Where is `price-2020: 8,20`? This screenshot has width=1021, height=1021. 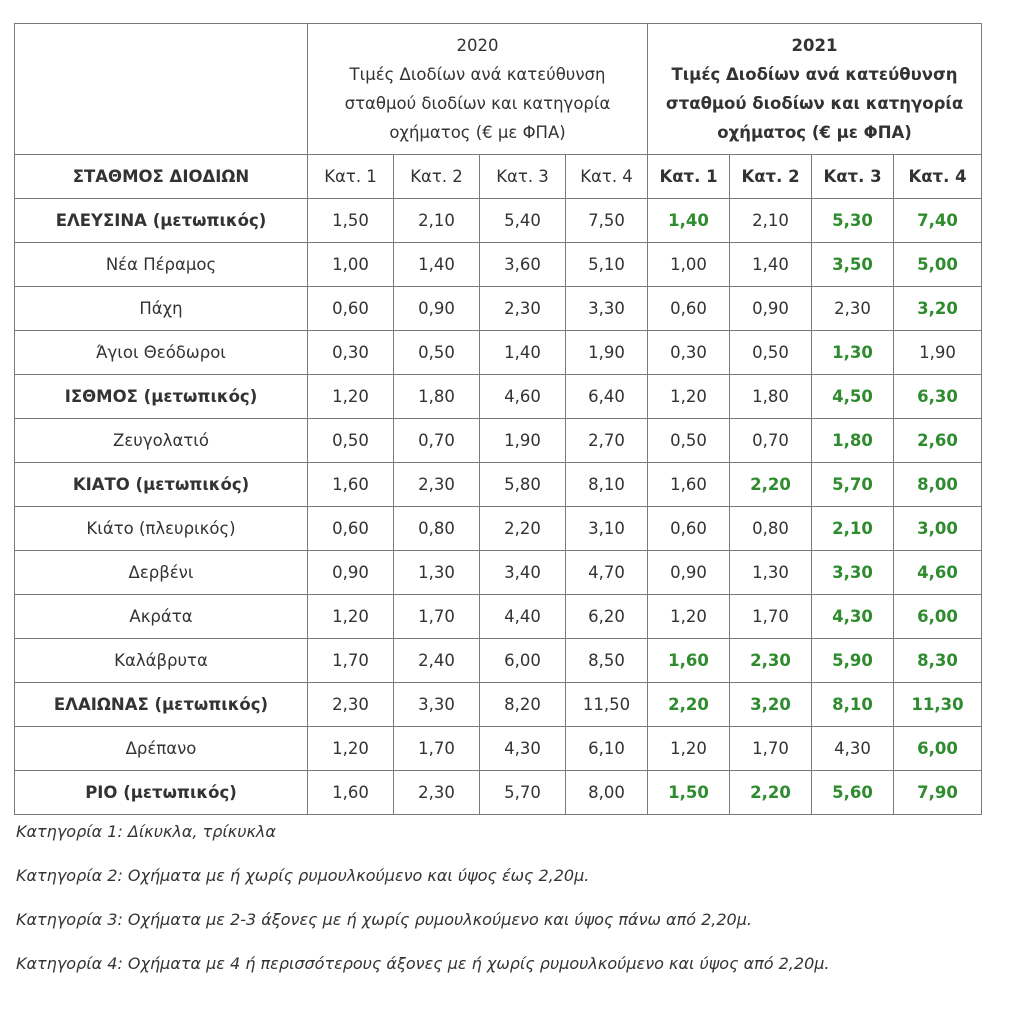
price-2020: 8,20 is located at coordinates (522, 704).